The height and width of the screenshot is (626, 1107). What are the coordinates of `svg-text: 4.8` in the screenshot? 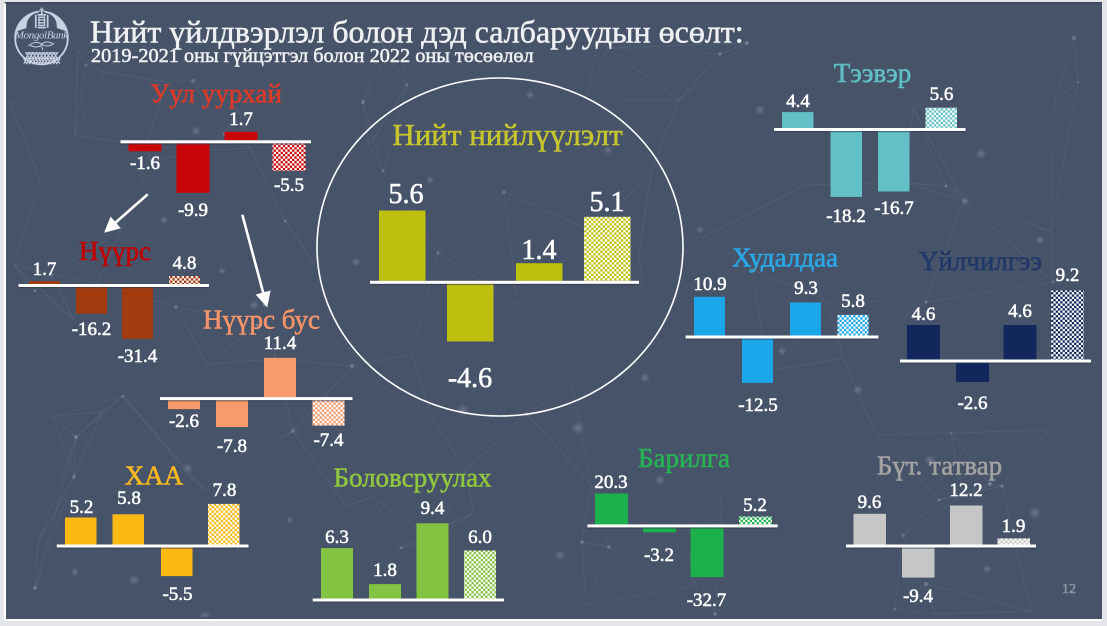 It's located at (185, 263).